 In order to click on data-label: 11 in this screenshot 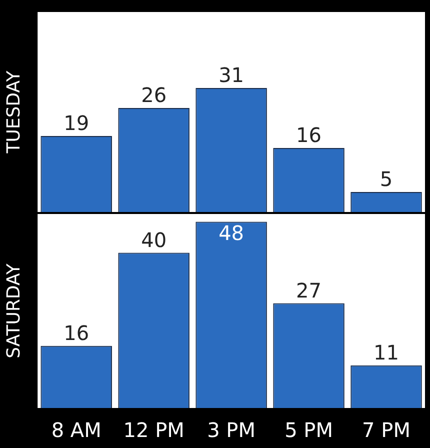, I will do `click(386, 352)`.